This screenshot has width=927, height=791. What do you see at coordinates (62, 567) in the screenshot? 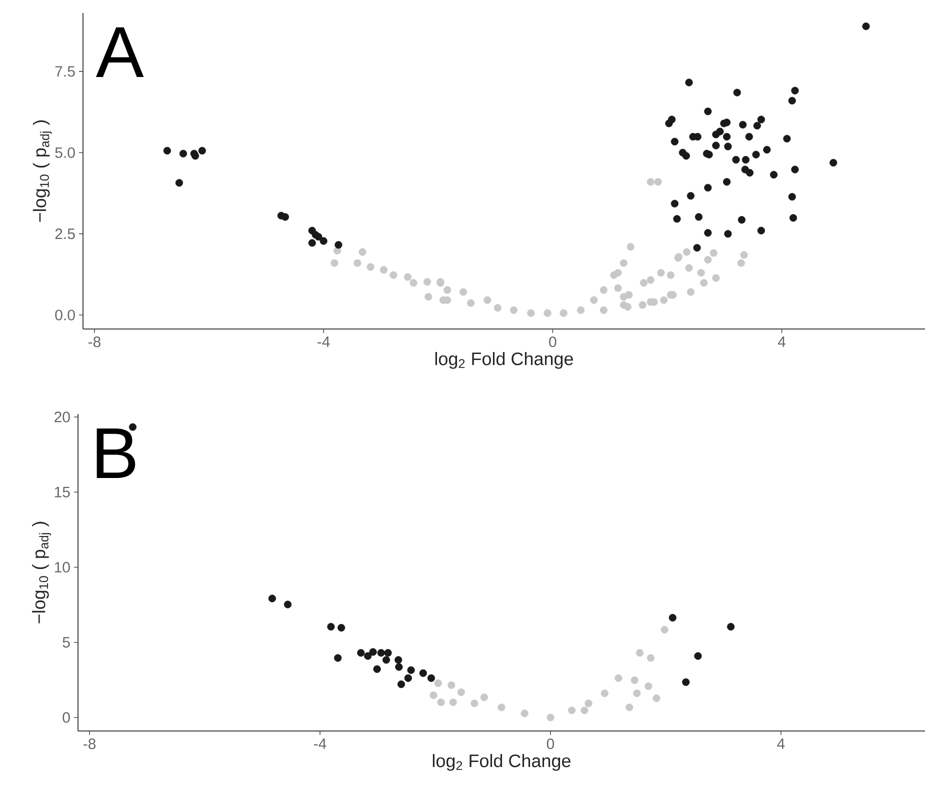
I see `y-tick-label: 10` at bounding box center [62, 567].